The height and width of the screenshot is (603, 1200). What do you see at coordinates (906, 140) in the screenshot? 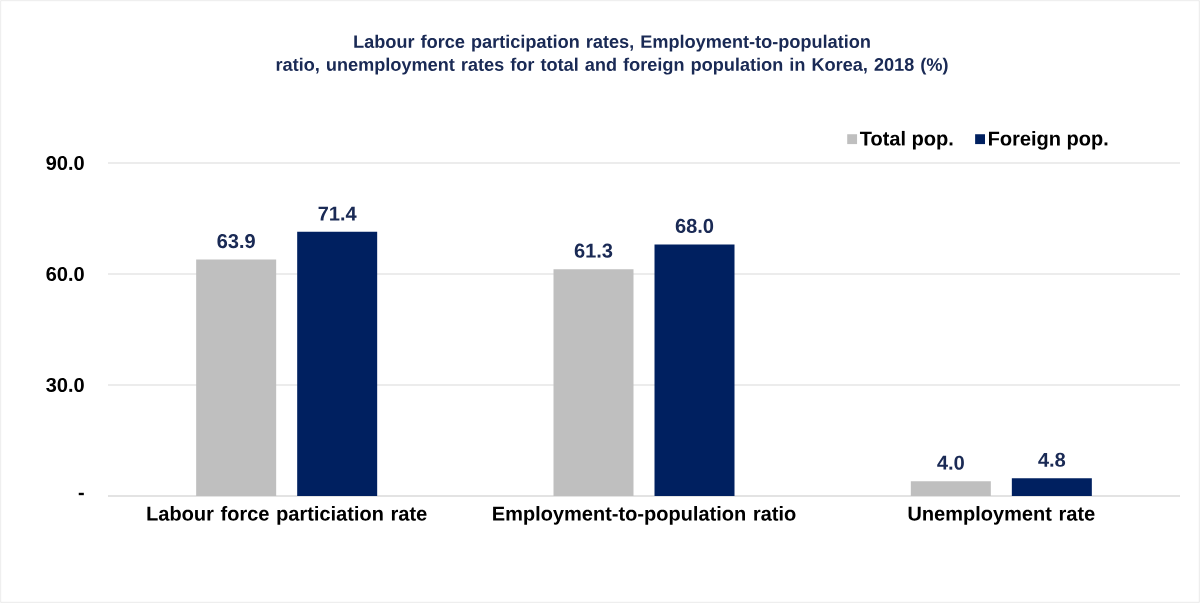
I see `legend-label: Total pop.` at bounding box center [906, 140].